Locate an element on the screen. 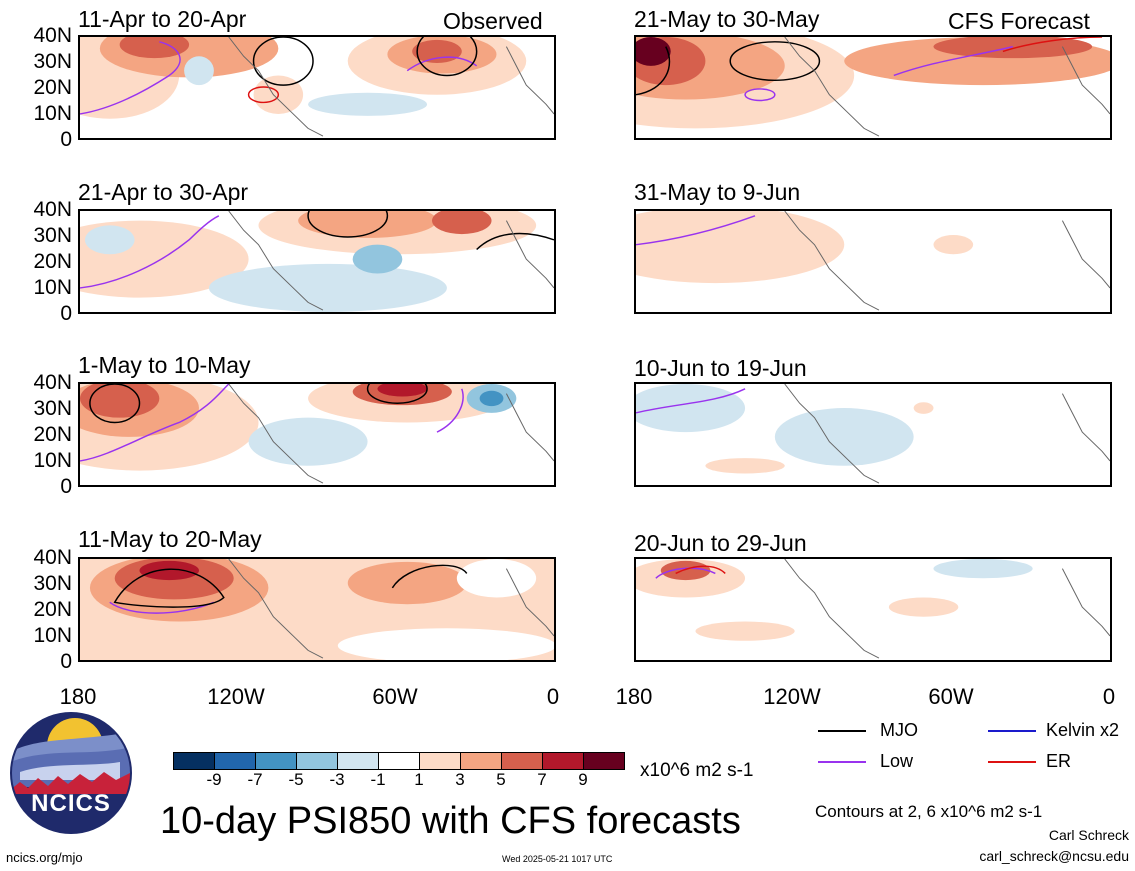 Image resolution: width=1135 pixels, height=871 pixels. map-panel-r2 is located at coordinates (873, 434).